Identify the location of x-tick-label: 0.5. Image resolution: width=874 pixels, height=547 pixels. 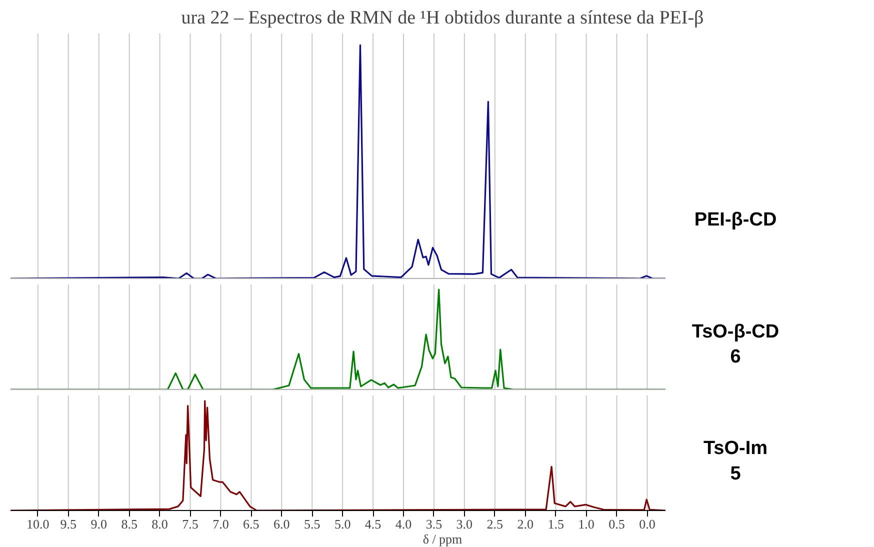
(616, 524).